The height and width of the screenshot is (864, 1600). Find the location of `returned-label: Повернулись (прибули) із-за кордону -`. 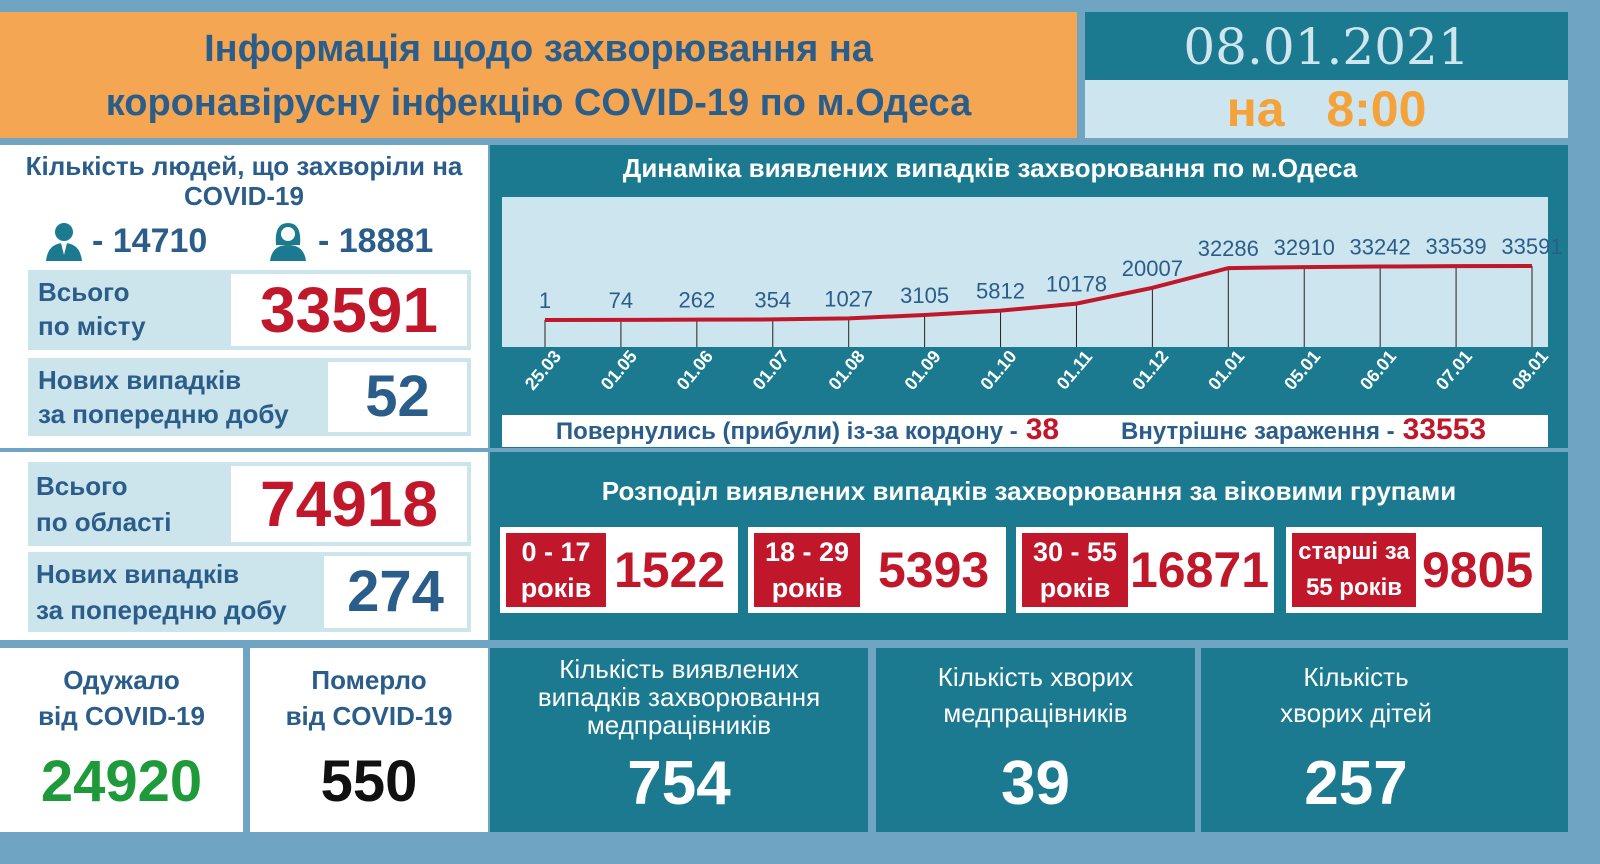

returned-label: Повернулись (прибули) із-за кордону - is located at coordinates (786, 431).